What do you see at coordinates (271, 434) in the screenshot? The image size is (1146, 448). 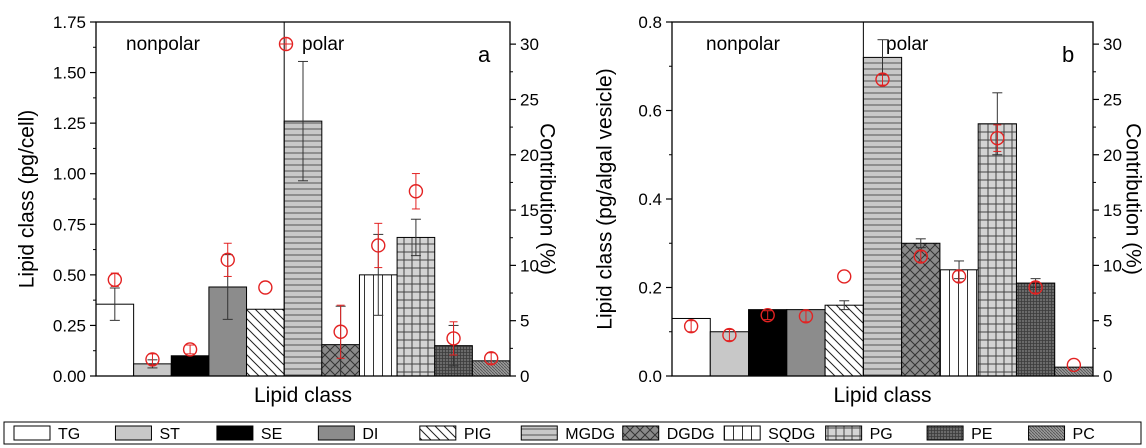 I see `legend-label-se: SE` at bounding box center [271, 434].